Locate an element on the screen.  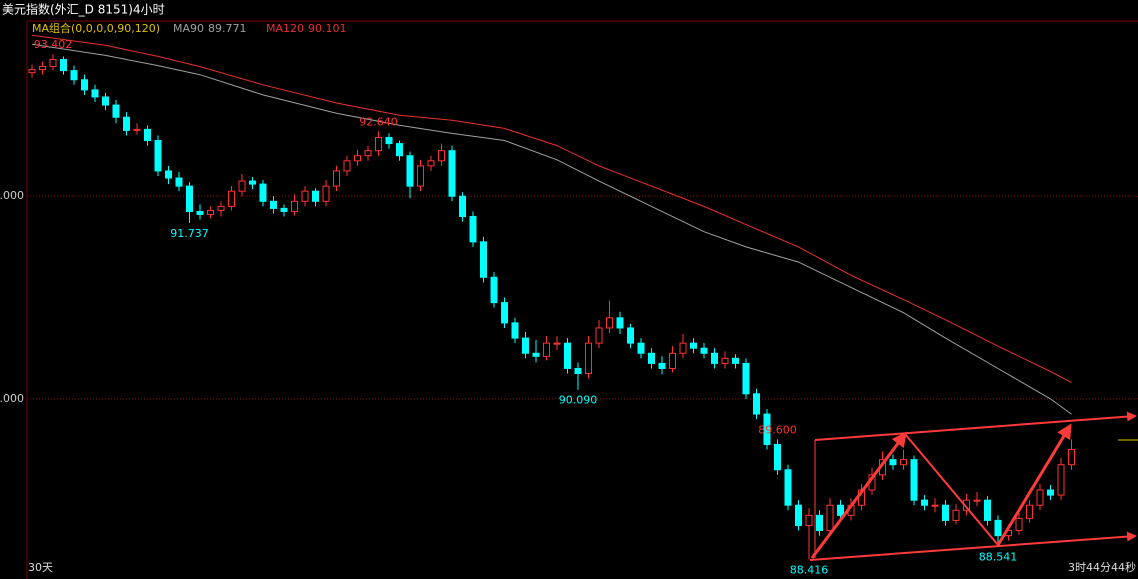
channel-top is located at coordinates (975, 426).